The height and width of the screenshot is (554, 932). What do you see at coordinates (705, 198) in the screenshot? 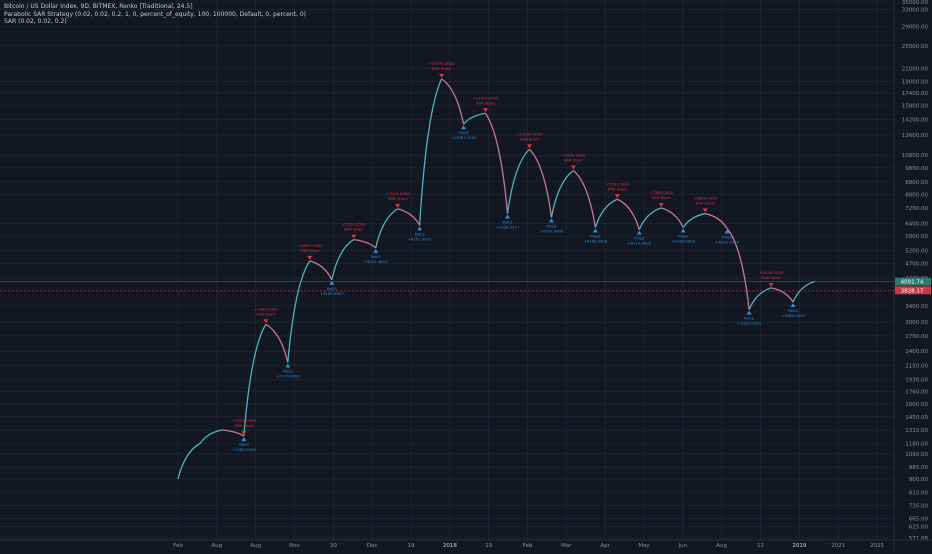
I see `short-entry-value: +6950.0000` at bounding box center [705, 198].